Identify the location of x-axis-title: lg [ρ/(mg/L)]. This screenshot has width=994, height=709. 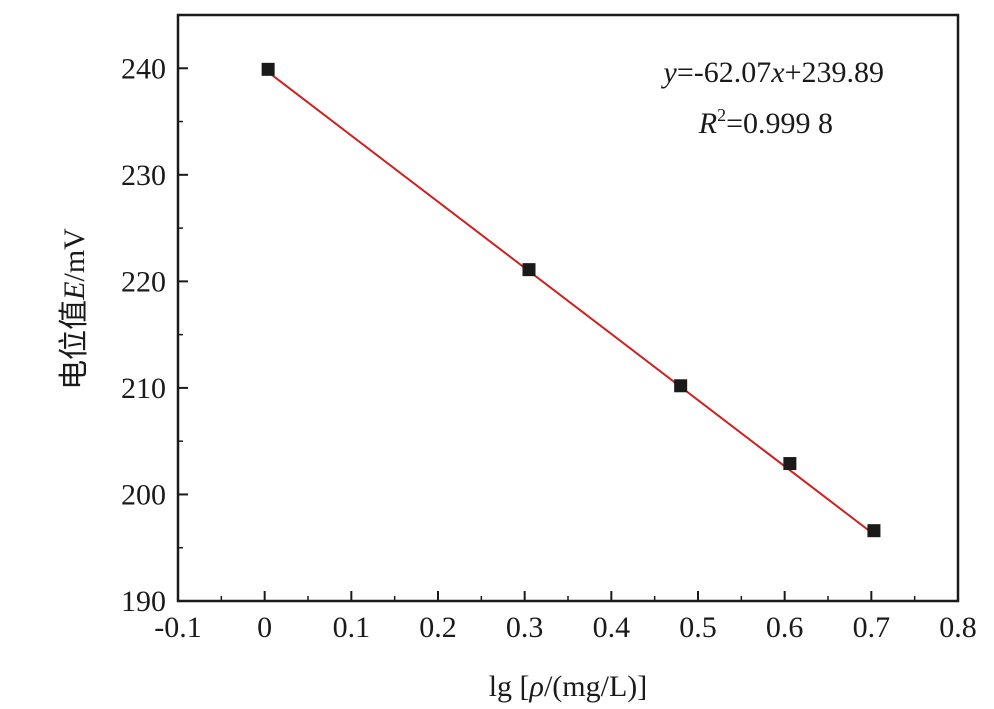
(568, 686).